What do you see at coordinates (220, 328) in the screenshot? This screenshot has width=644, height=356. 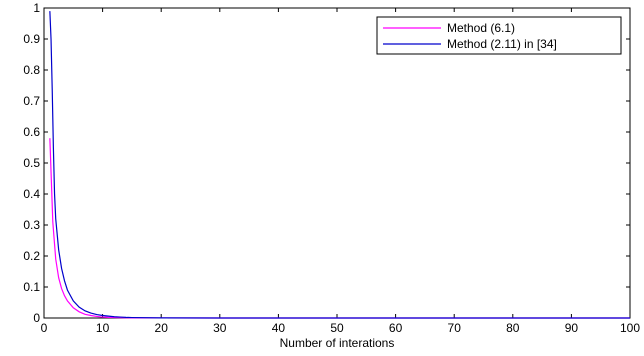 I see `x-tick-label: 30` at bounding box center [220, 328].